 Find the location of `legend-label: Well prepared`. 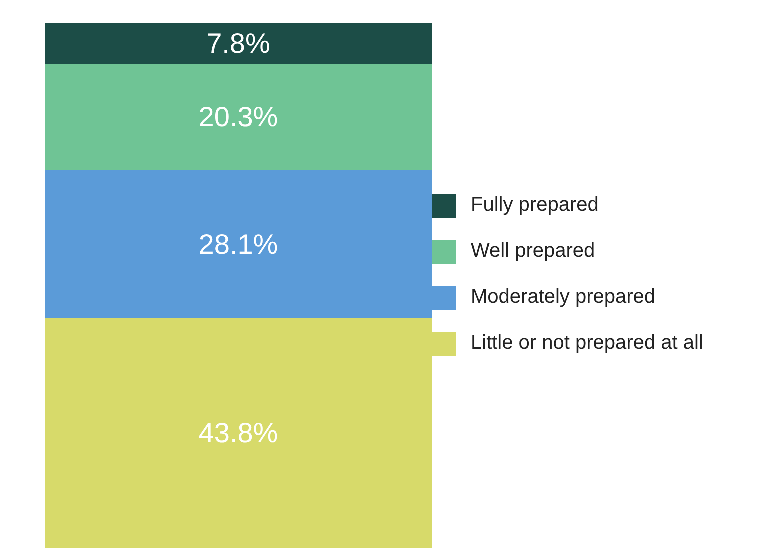

legend-label: Well prepared is located at coordinates (533, 251).